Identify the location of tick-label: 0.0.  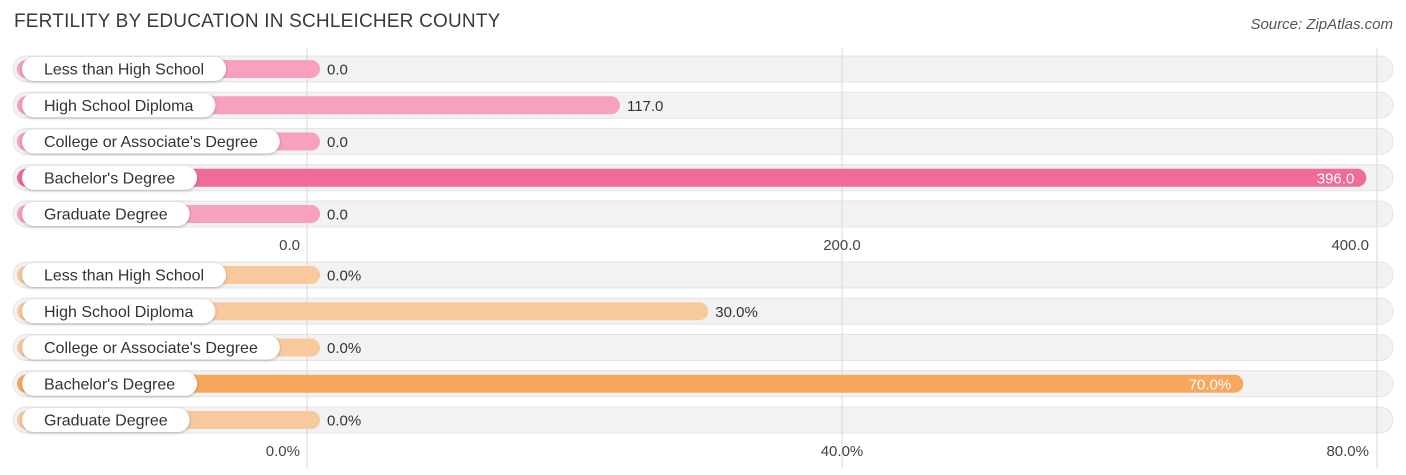
(289, 245).